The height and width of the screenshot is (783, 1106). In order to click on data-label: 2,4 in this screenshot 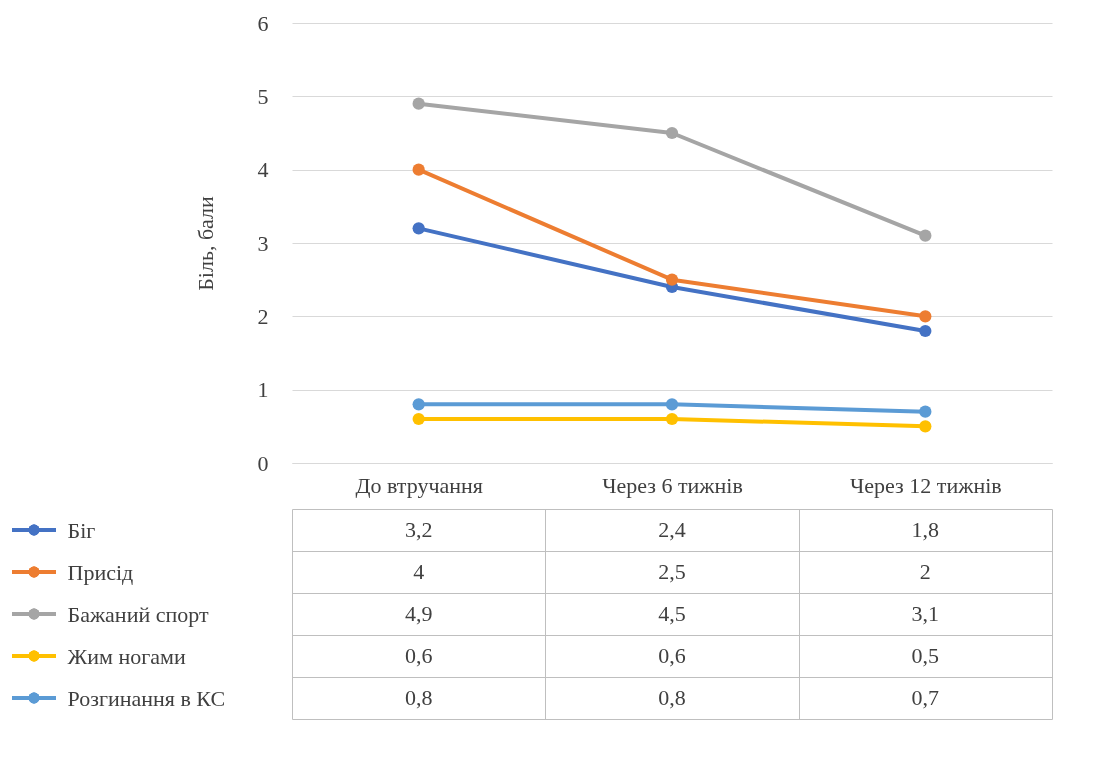, I will do `click(672, 529)`.